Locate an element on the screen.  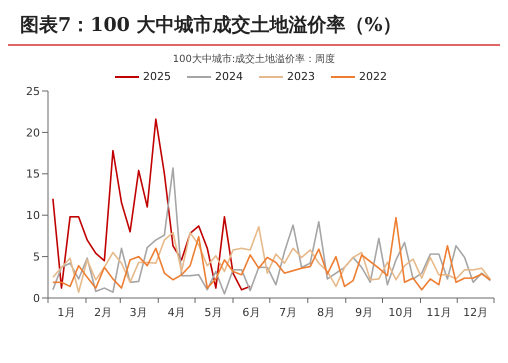
x-tick-label: 4月 is located at coordinates (177, 312).